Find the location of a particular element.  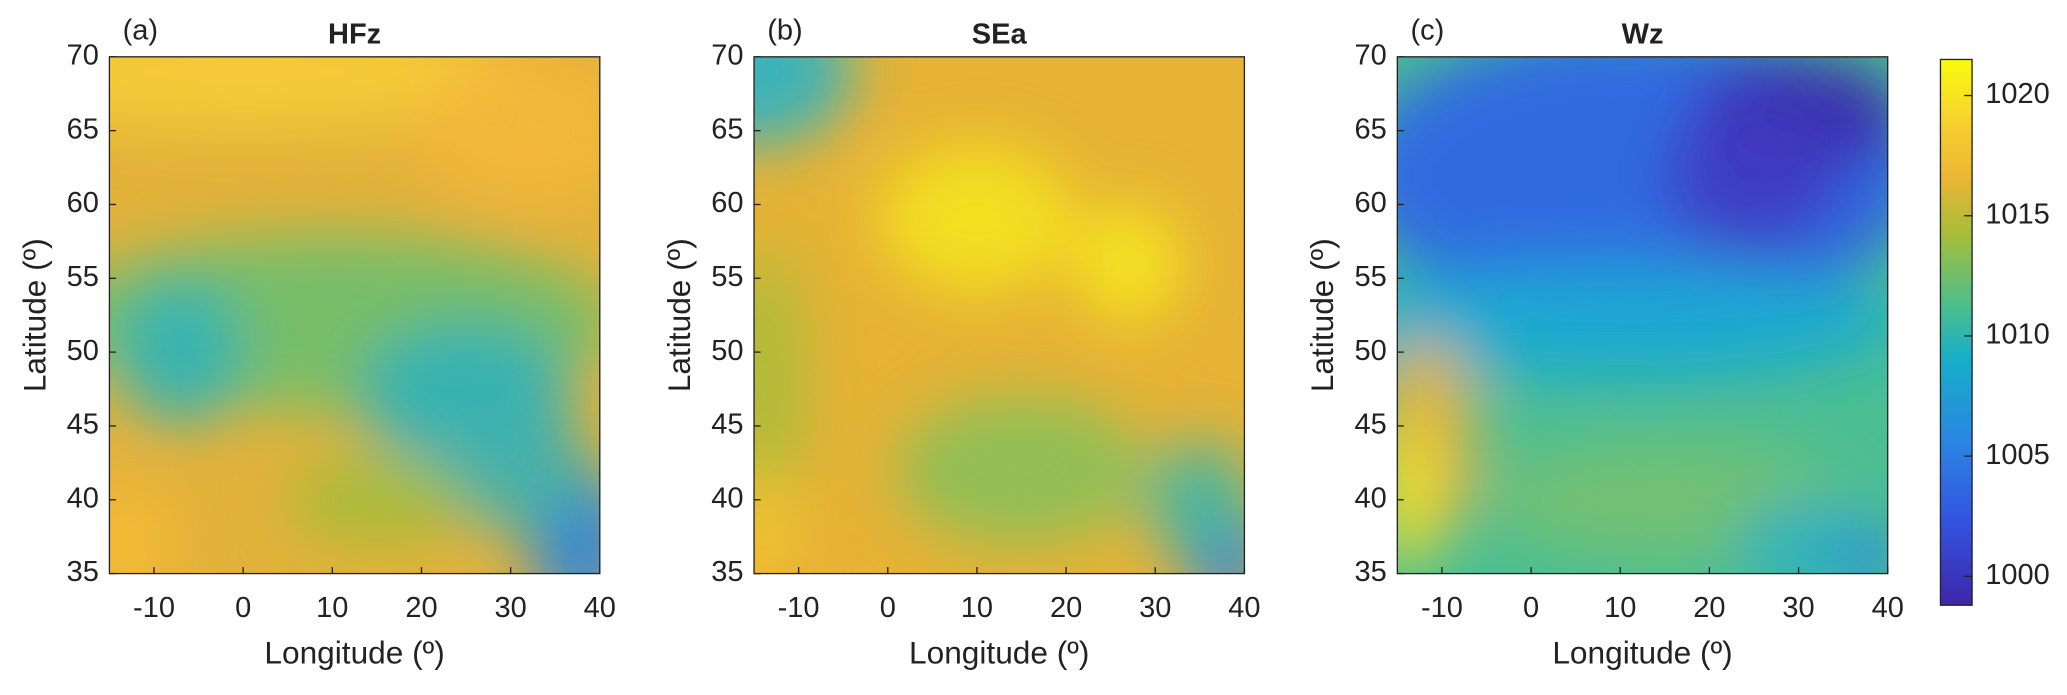

colorbar-tick-label: 1020 is located at coordinates (2017, 94).